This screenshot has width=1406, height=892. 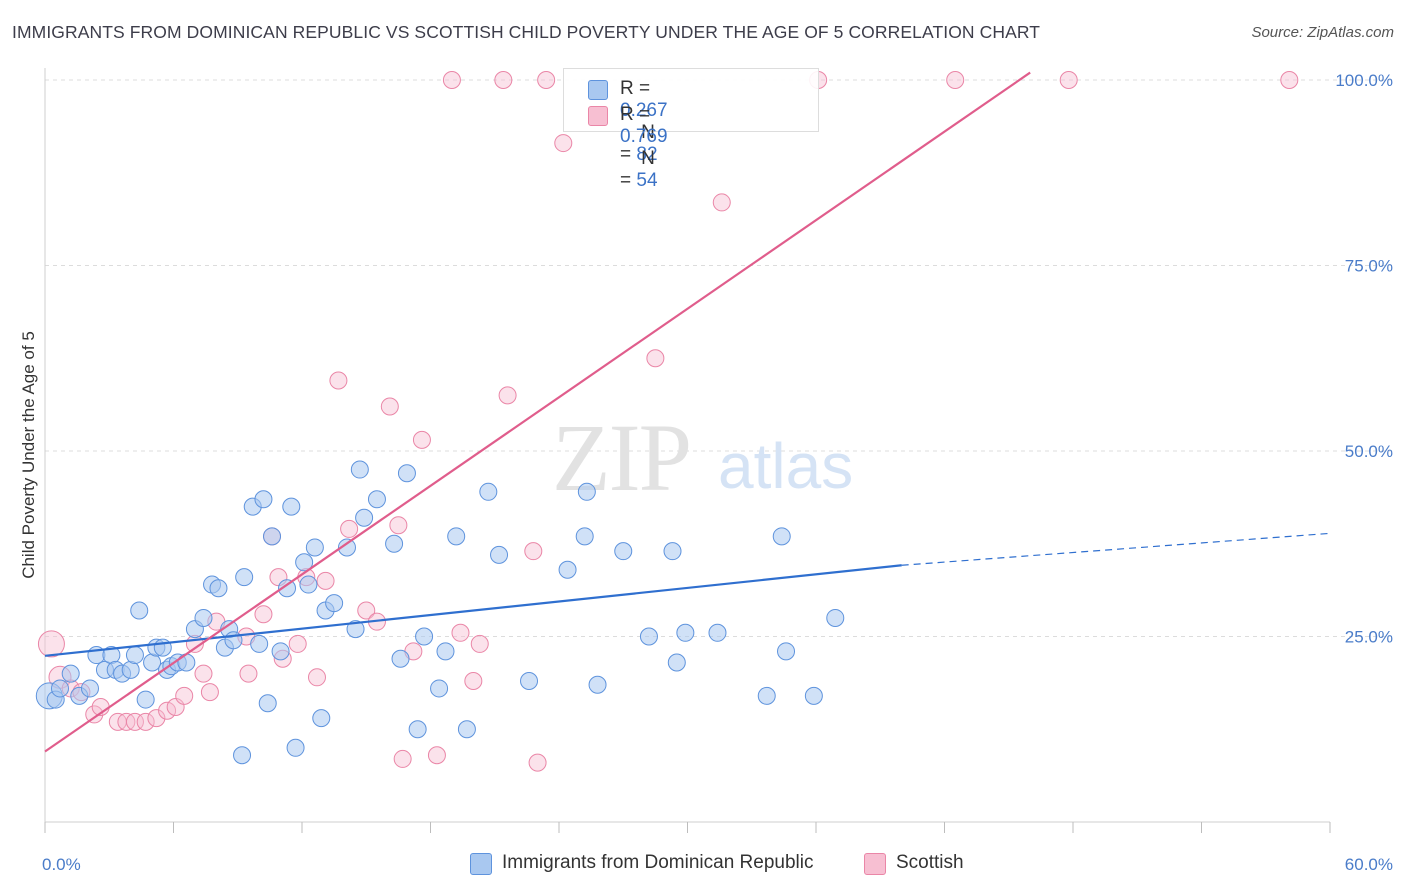 I want to click on correlation-legend: R = 0.267 N = 82 R = 0.769 N = 54, so click(x=691, y=129).